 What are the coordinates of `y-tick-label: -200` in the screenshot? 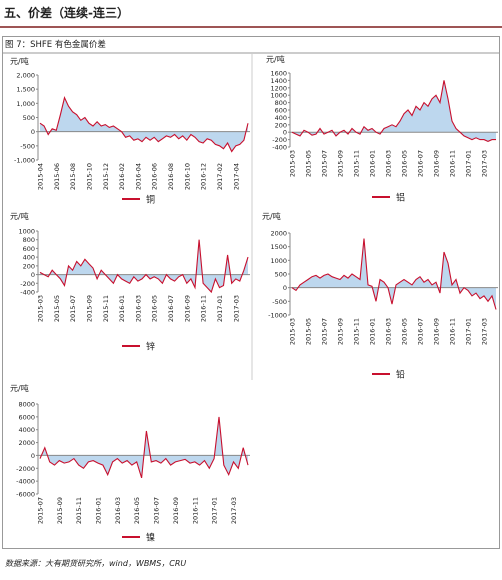 It's located at (279, 140).